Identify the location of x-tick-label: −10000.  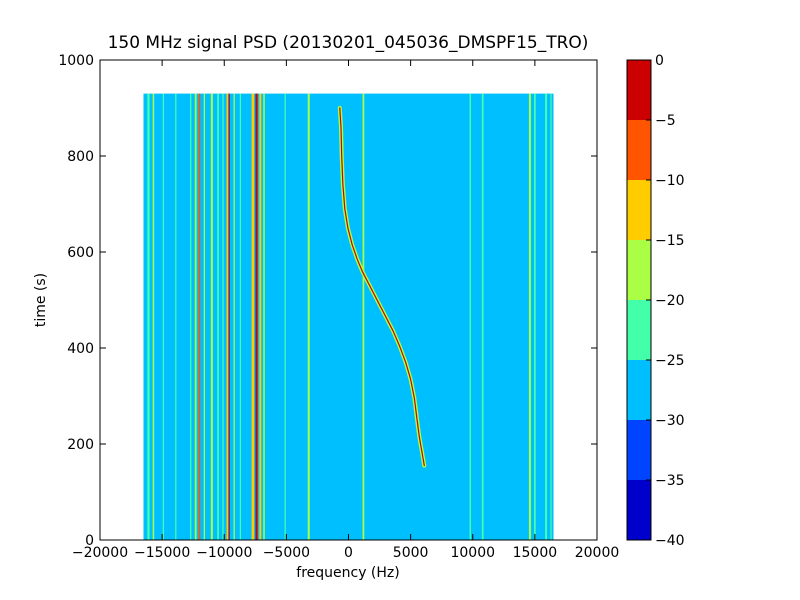
(224, 553).